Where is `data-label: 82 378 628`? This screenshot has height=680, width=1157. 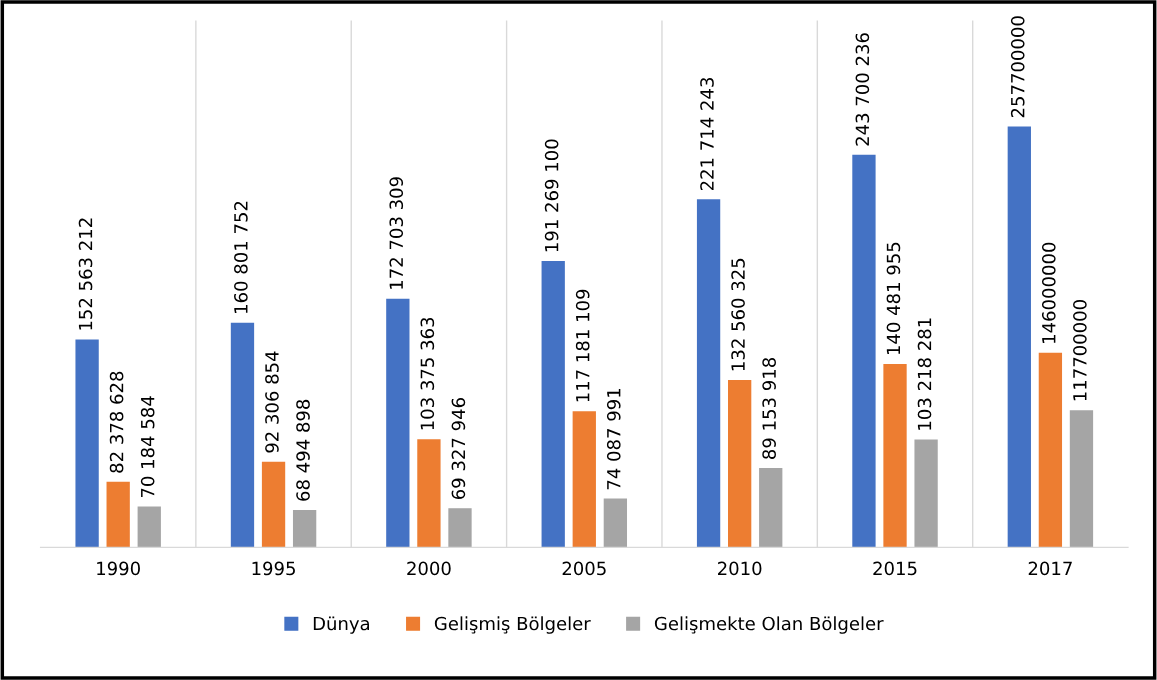 data-label: 82 378 628 is located at coordinates (116, 422).